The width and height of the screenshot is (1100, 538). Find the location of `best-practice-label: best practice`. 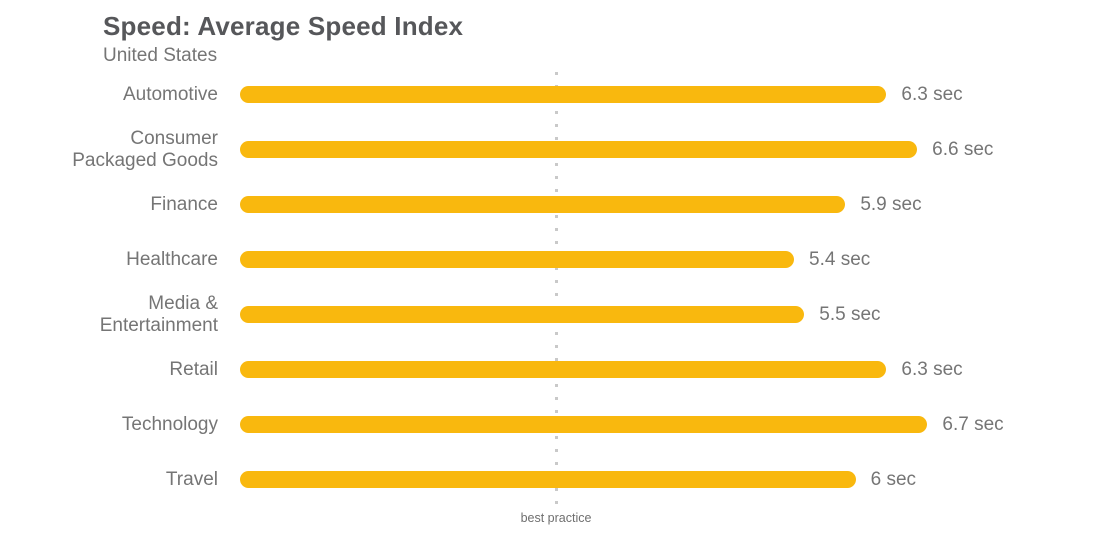

best-practice-label: best practice is located at coordinates (556, 518).